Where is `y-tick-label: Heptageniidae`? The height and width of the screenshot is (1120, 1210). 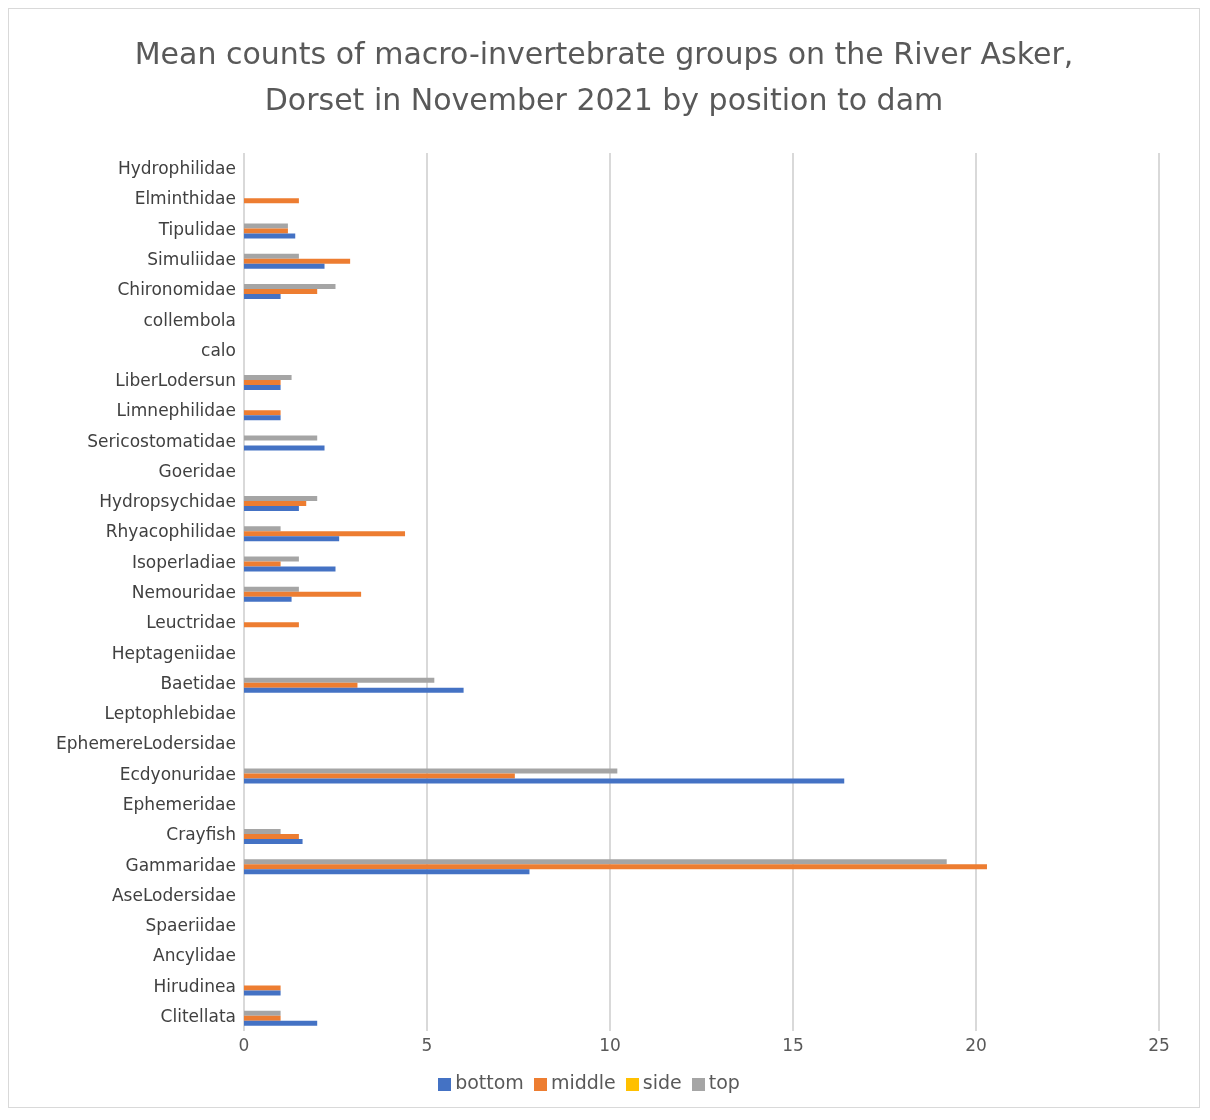
y-tick-label: Heptageniidae is located at coordinates (173, 652).